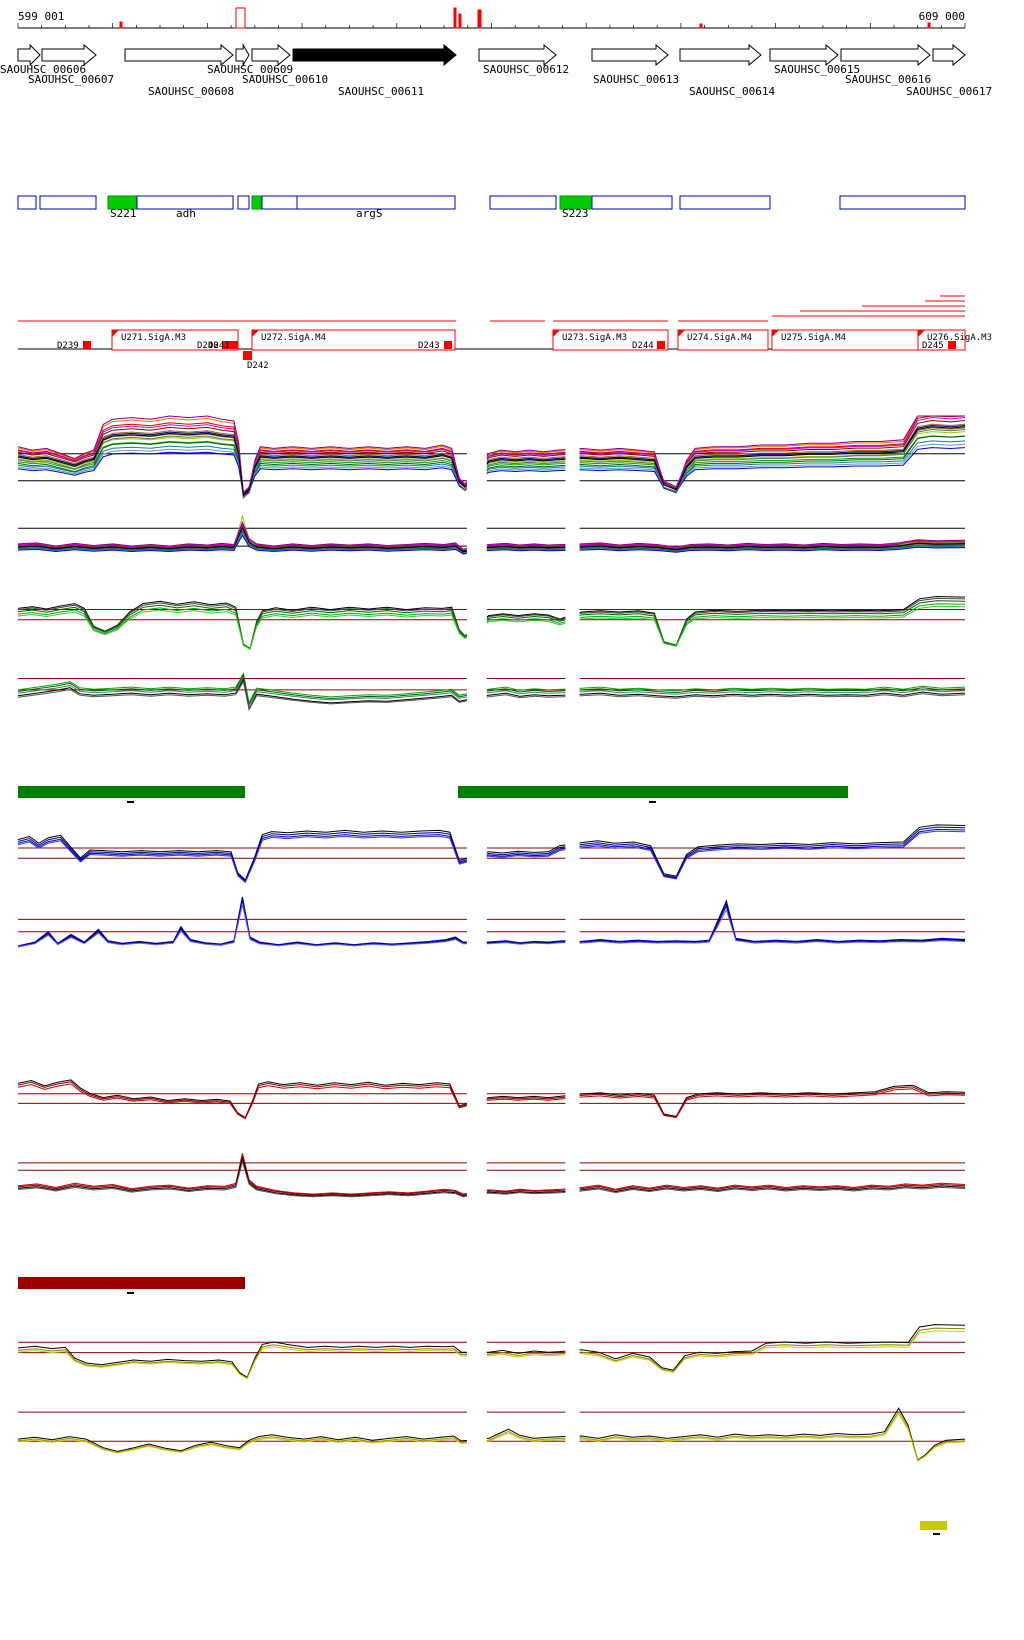 The image size is (1024, 1640). I want to click on utr-box-U271.SigA.M3, so click(175, 340).